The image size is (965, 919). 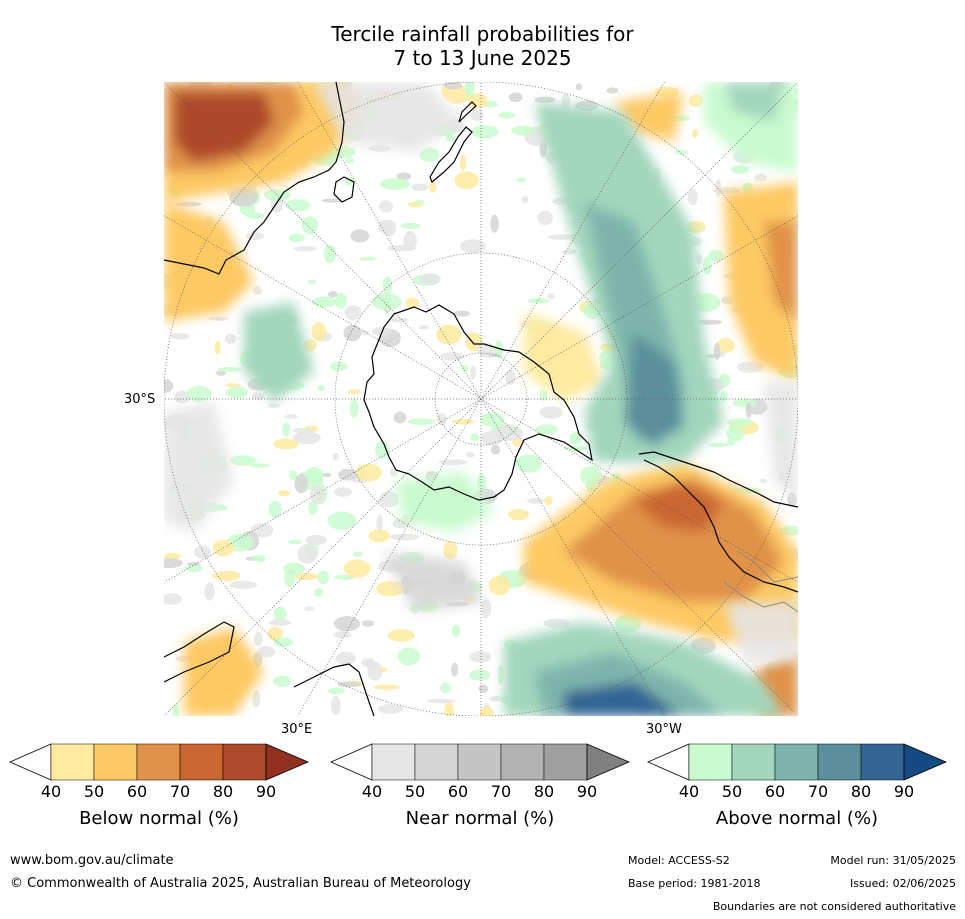 What do you see at coordinates (760, 582) in the screenshot?
I see `country-borders` at bounding box center [760, 582].